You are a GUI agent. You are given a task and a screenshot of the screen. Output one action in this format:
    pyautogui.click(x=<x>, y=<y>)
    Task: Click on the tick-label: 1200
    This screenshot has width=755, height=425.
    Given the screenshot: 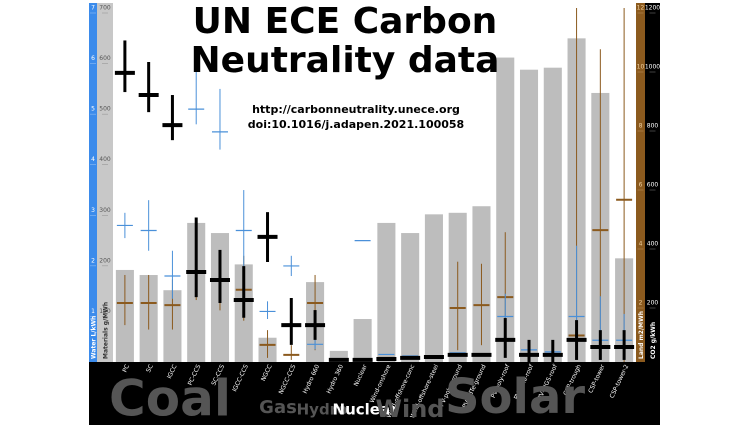 What is the action you would take?
    pyautogui.click(x=652, y=8)
    